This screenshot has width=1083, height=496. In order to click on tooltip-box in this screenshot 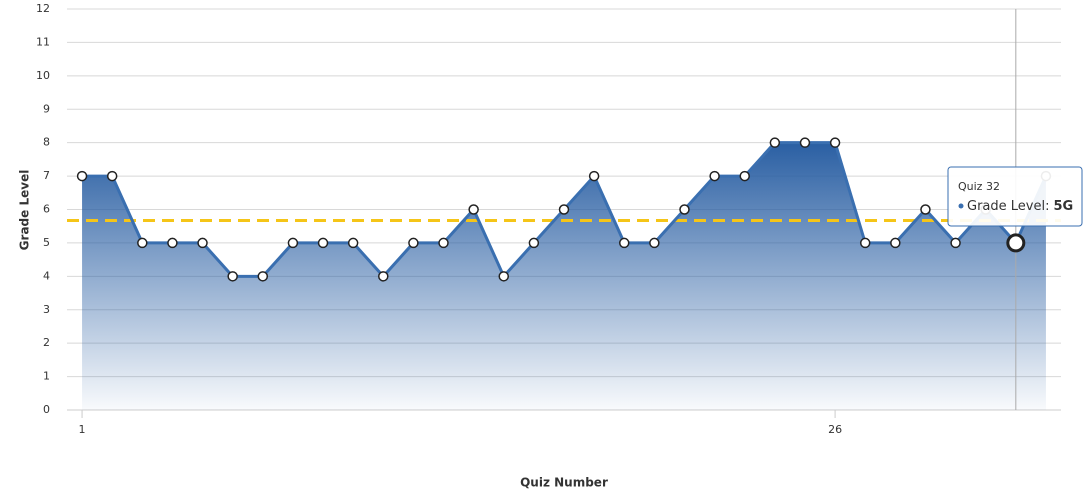, I will do `click(1015, 196)`.